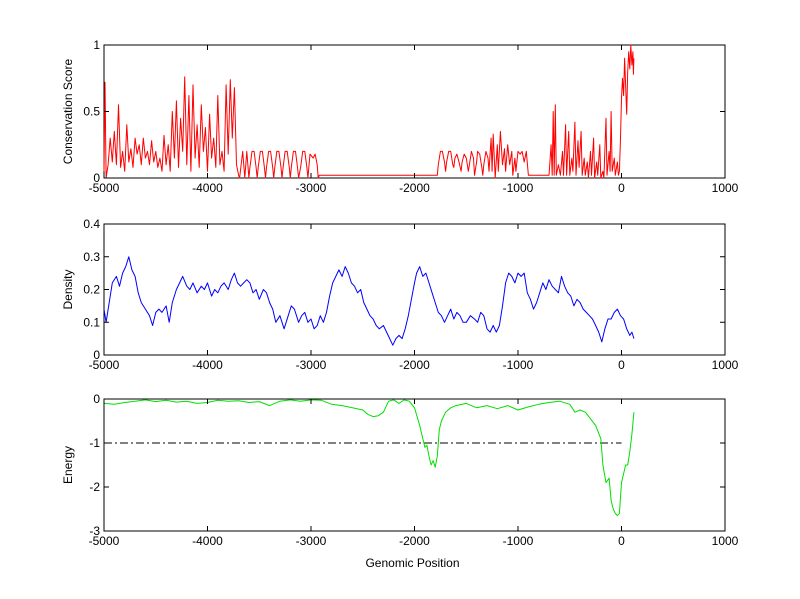 The width and height of the screenshot is (800, 599). I want to click on energy-series-line, so click(369, 458).